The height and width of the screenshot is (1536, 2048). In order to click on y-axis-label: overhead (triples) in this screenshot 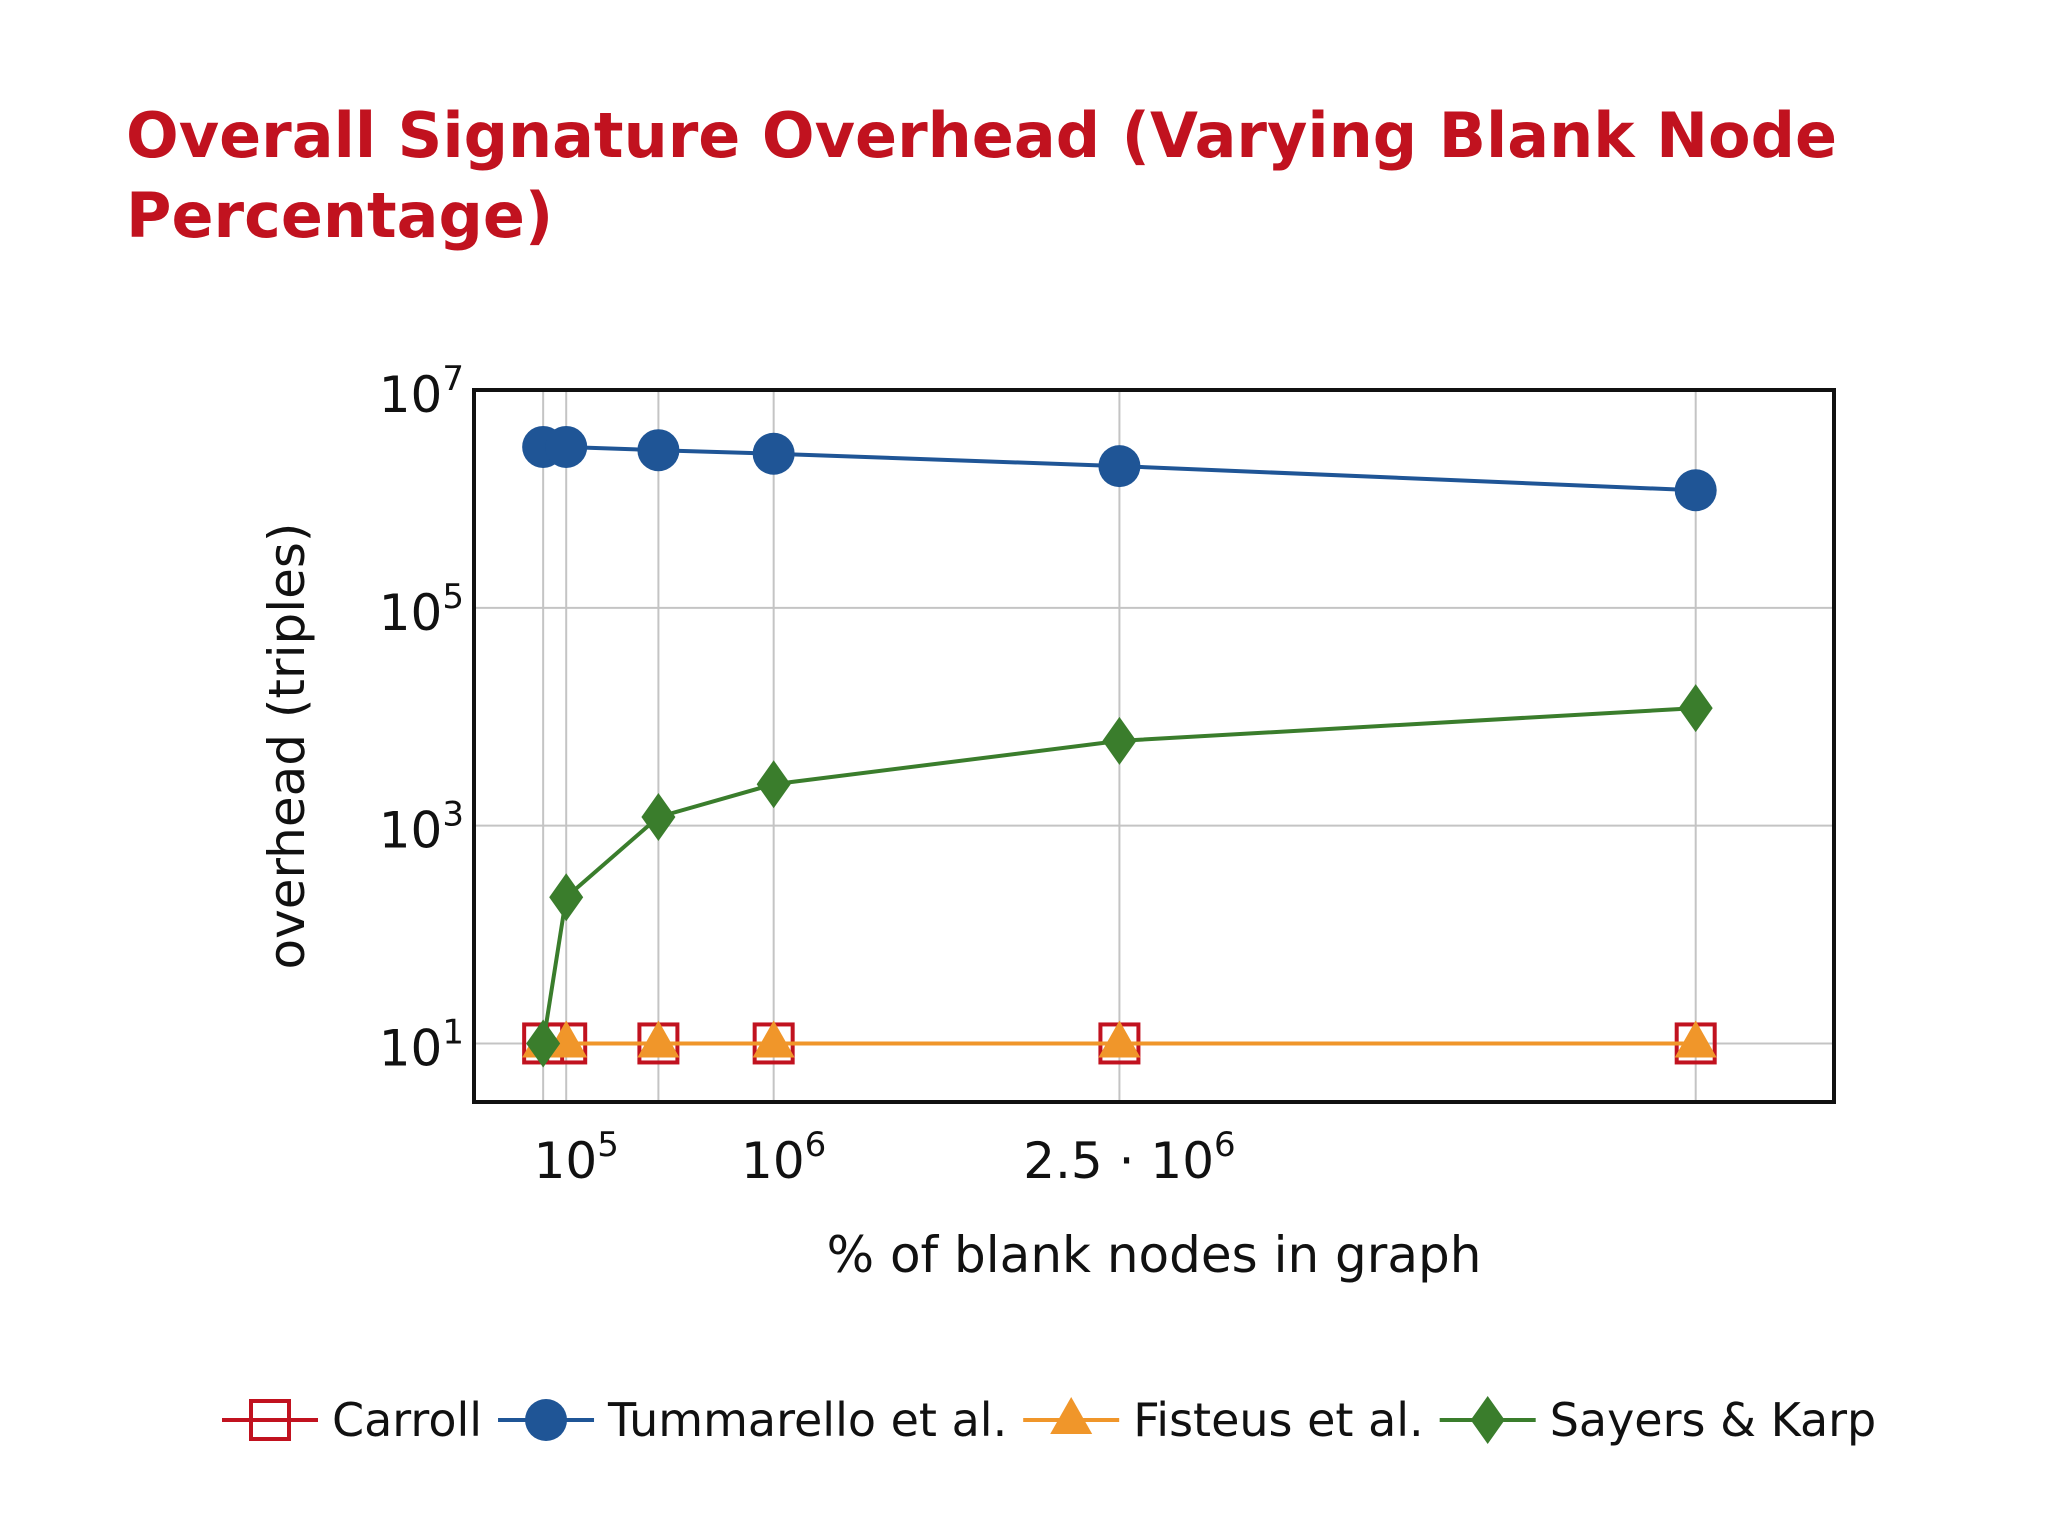, I will do `click(287, 746)`.